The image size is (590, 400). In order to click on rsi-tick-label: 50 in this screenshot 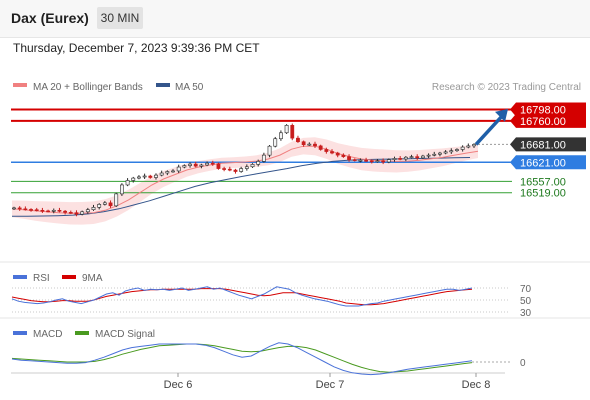, I will do `click(526, 301)`.